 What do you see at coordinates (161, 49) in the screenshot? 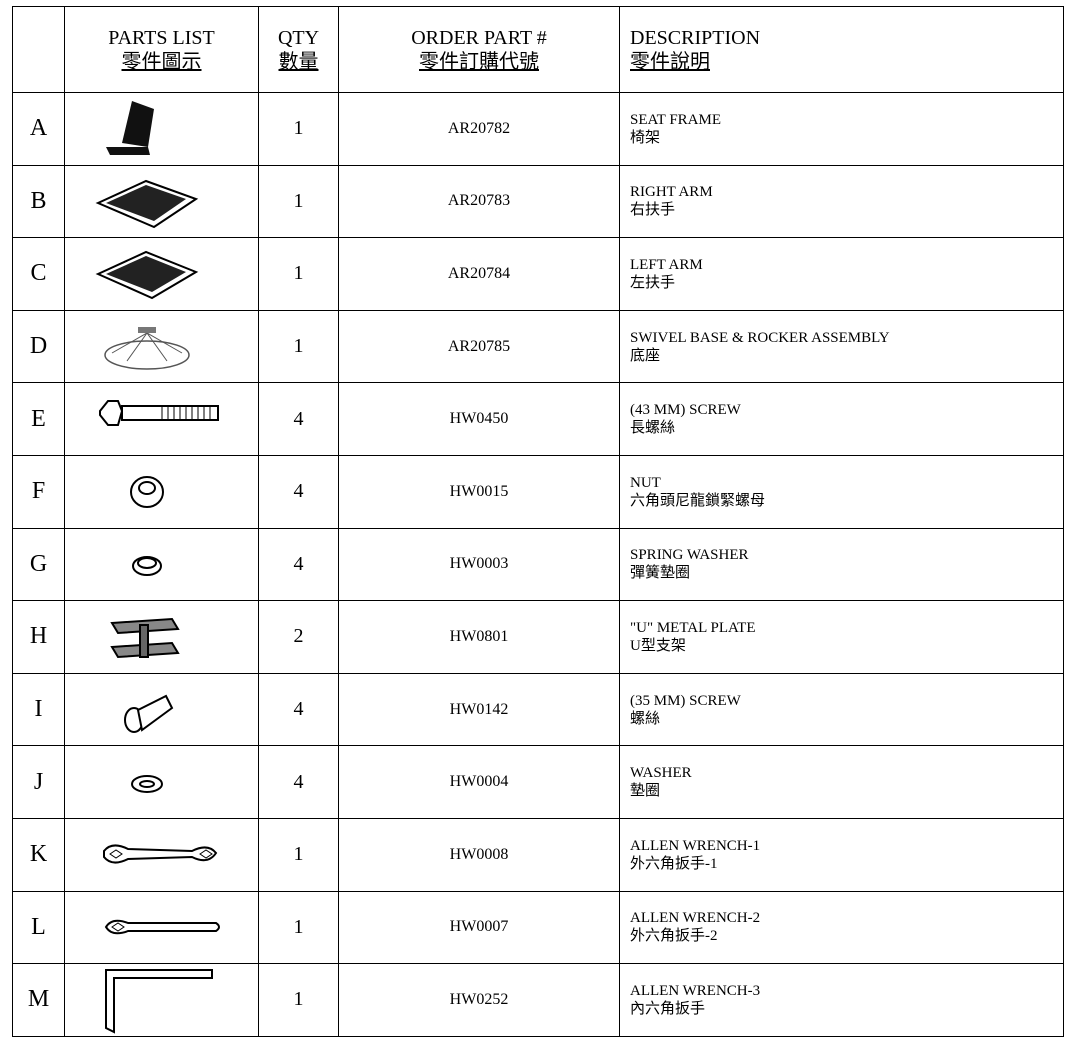
I see `header-cell: PARTS LIST 零件圖示` at bounding box center [161, 49].